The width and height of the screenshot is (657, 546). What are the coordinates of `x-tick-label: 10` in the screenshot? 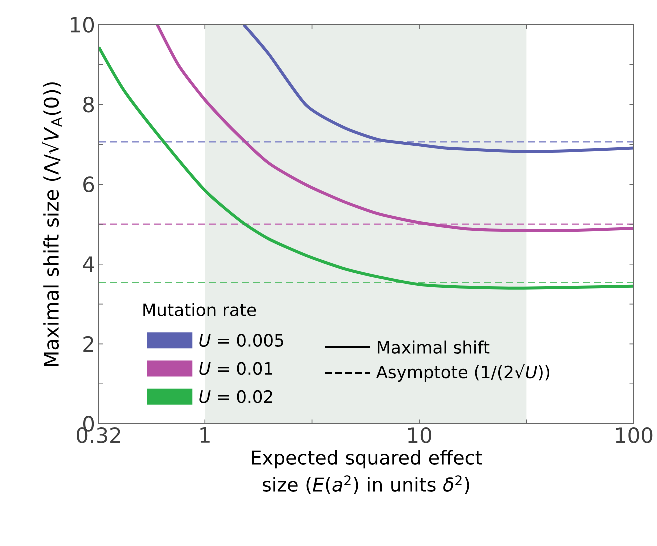 It's located at (420, 436).